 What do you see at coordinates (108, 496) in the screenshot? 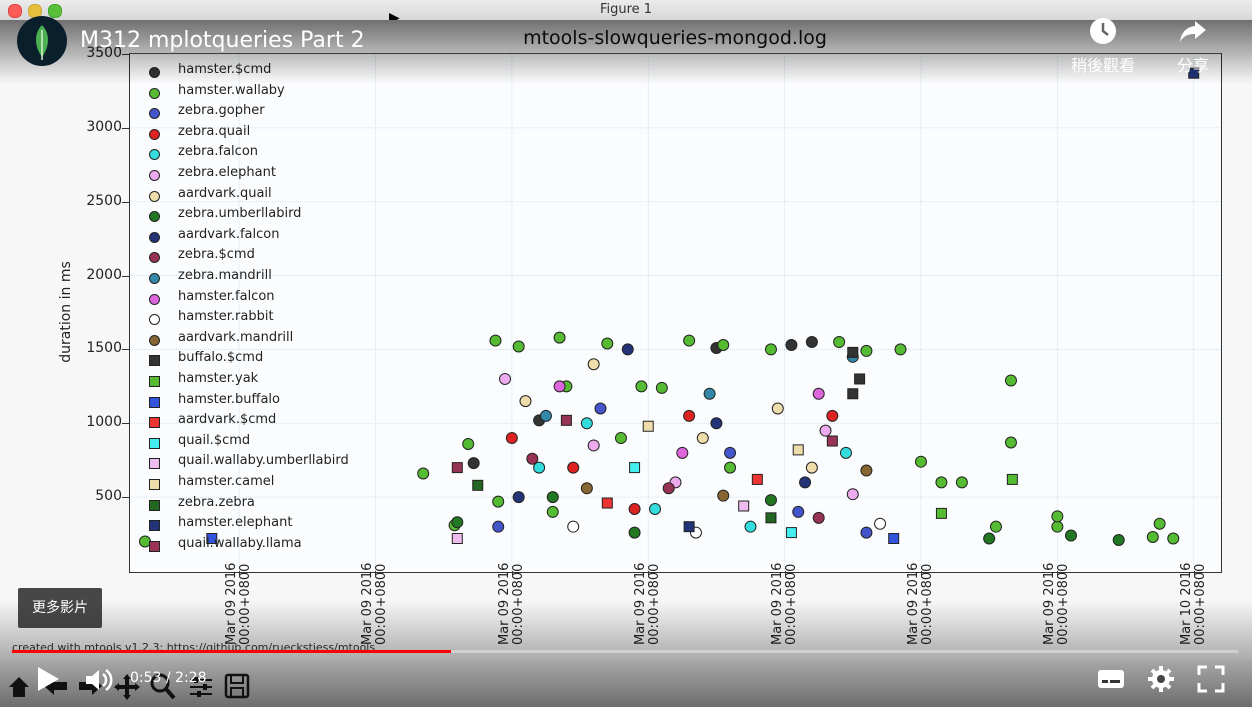
I see `y-tick-label: 500` at bounding box center [108, 496].